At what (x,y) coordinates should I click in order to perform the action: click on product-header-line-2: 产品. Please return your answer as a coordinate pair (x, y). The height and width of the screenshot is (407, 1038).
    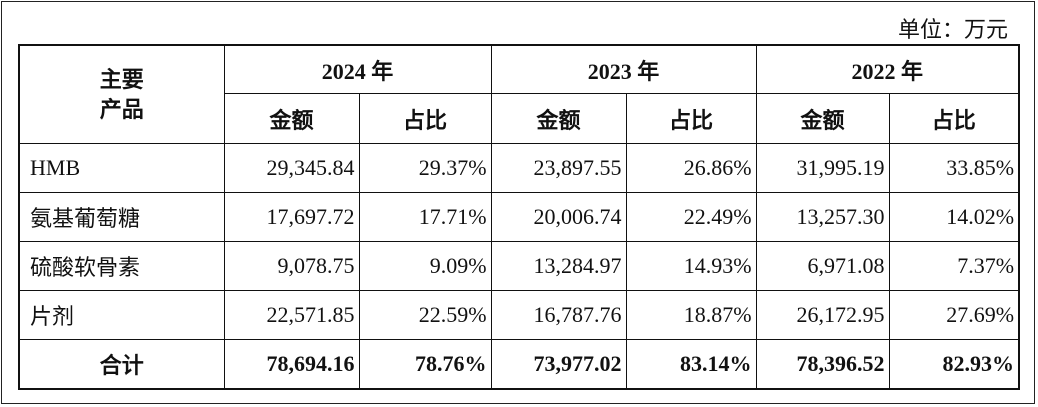
    Looking at the image, I should click on (121, 109).